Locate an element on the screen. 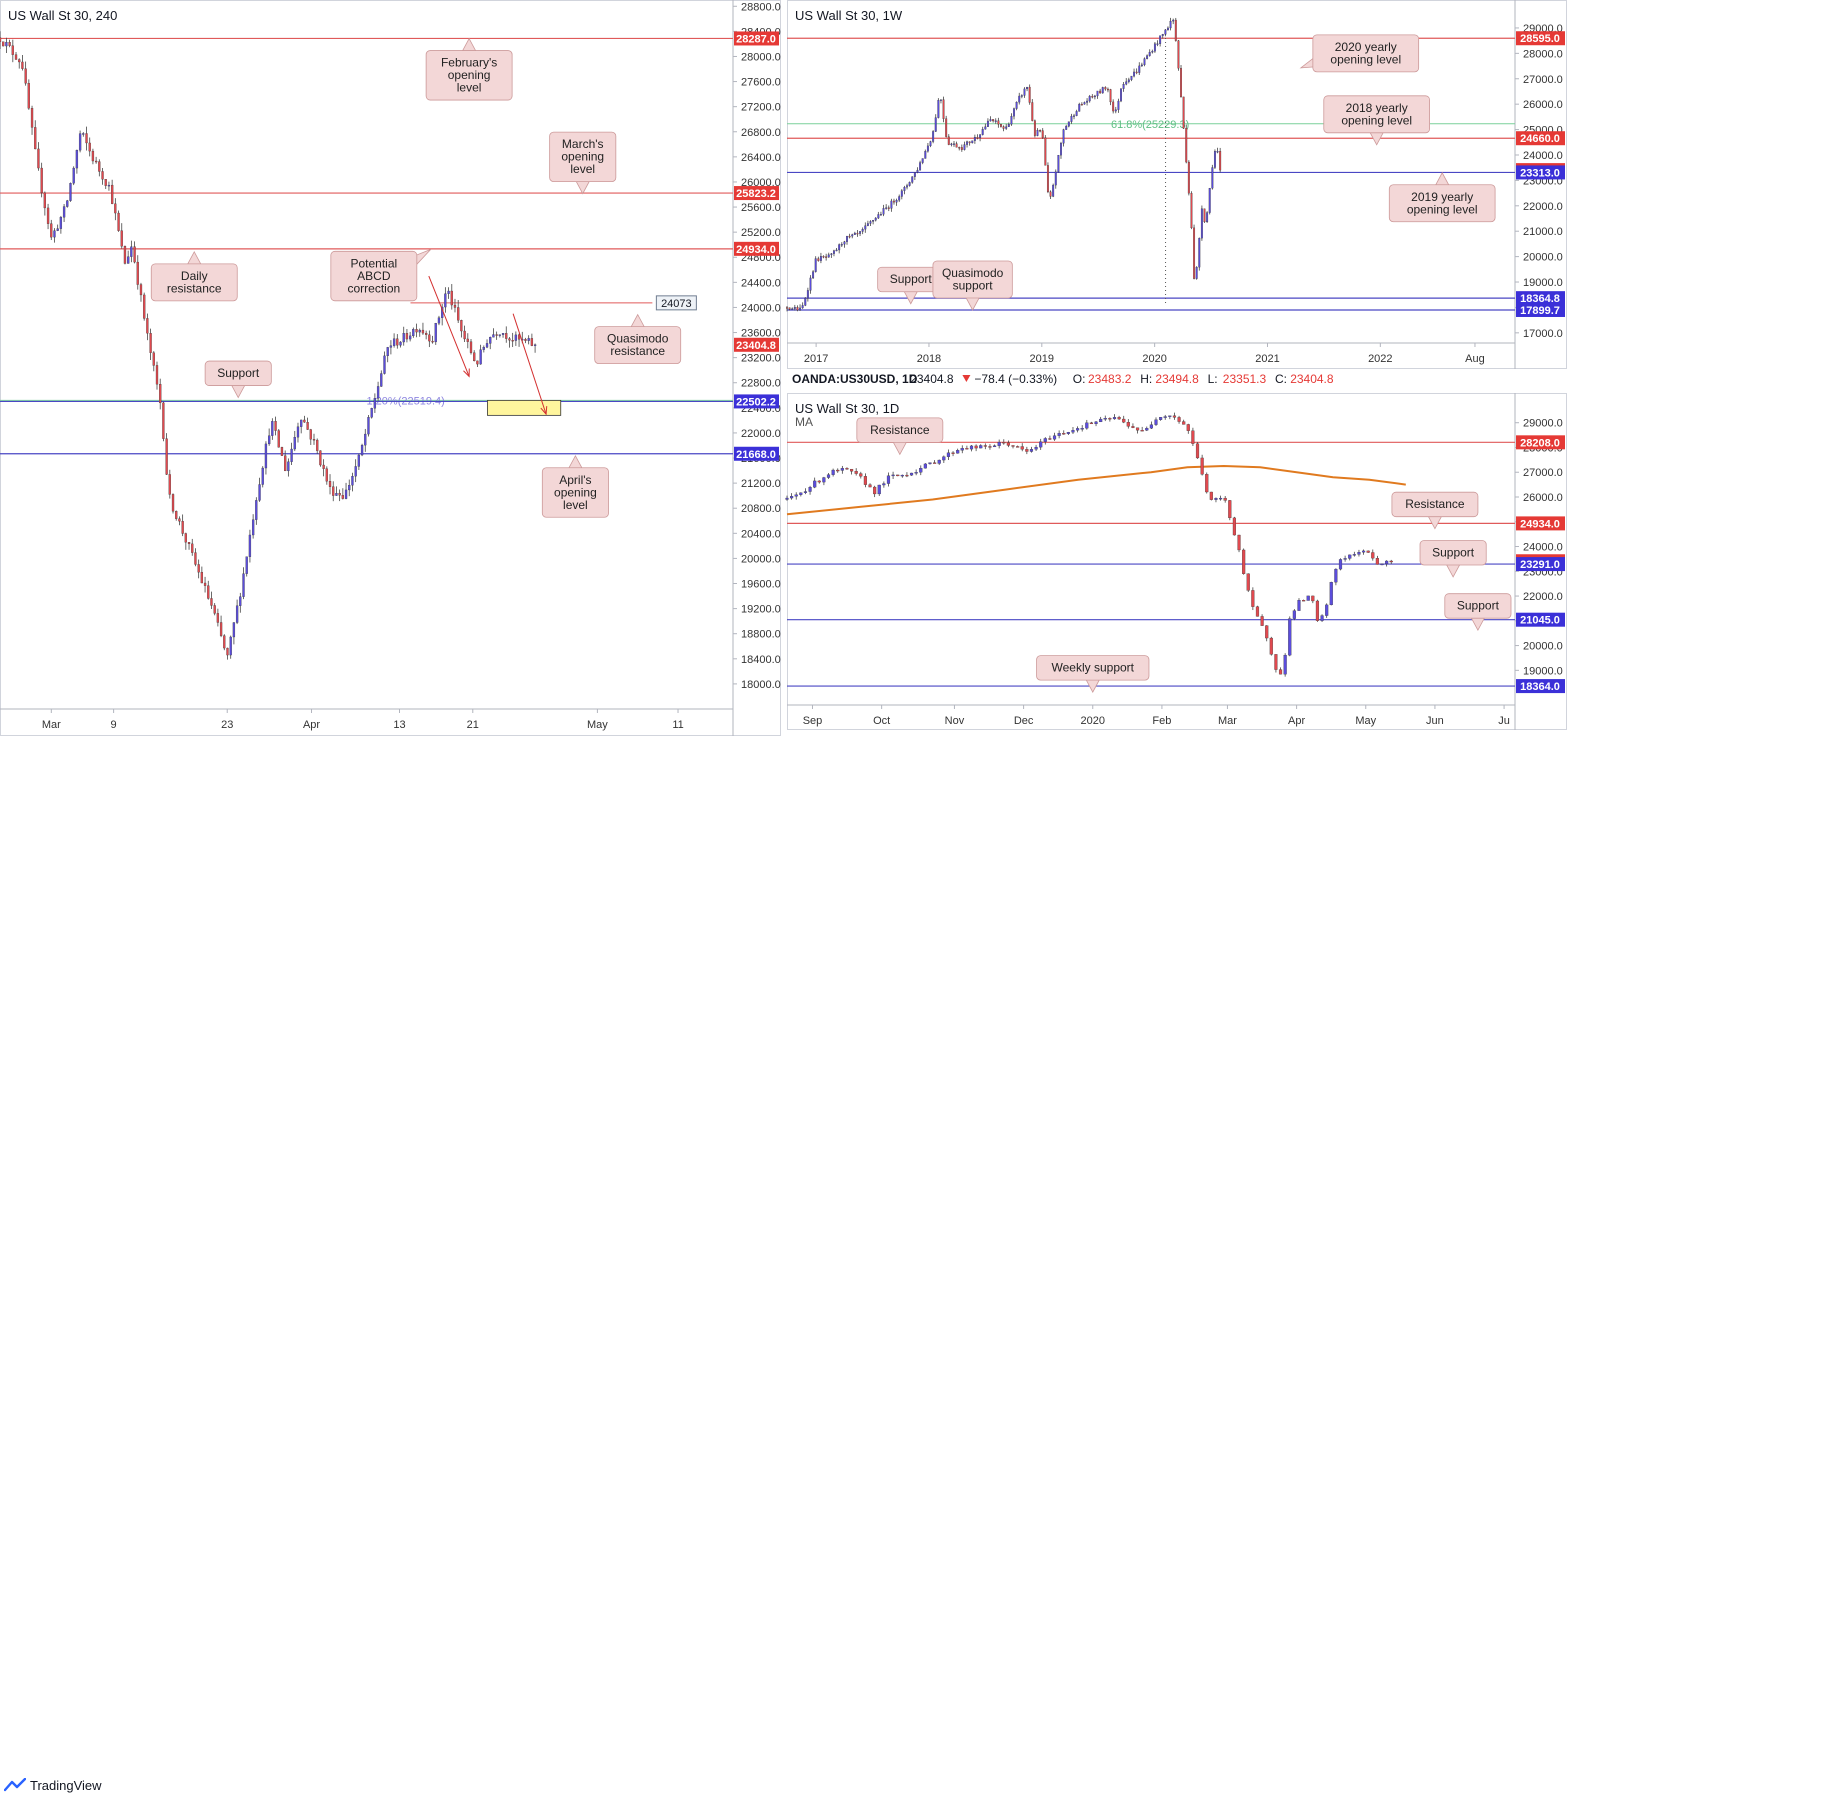  price-label-text: 28208.0 is located at coordinates (1540, 443).